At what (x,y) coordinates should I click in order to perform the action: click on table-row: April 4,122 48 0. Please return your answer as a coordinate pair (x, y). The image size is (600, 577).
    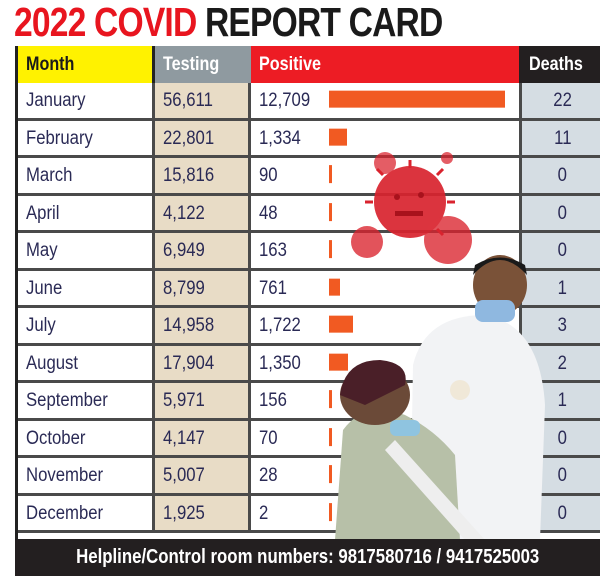
    Looking at the image, I should click on (309, 214).